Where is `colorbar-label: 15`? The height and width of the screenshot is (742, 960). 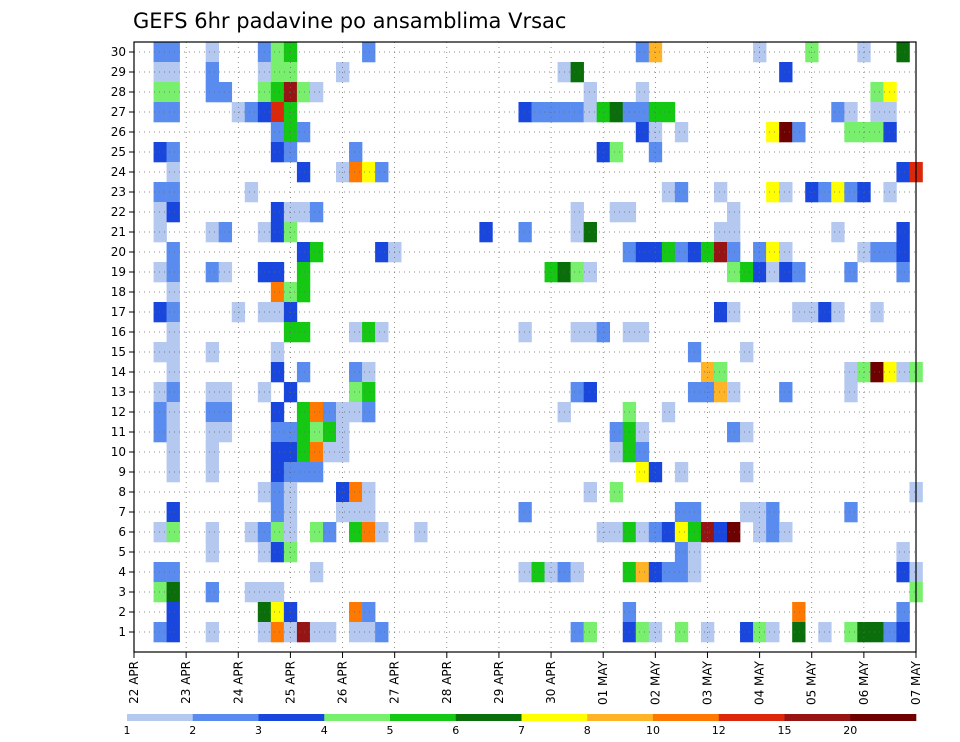 colorbar-label: 15 is located at coordinates (785, 730).